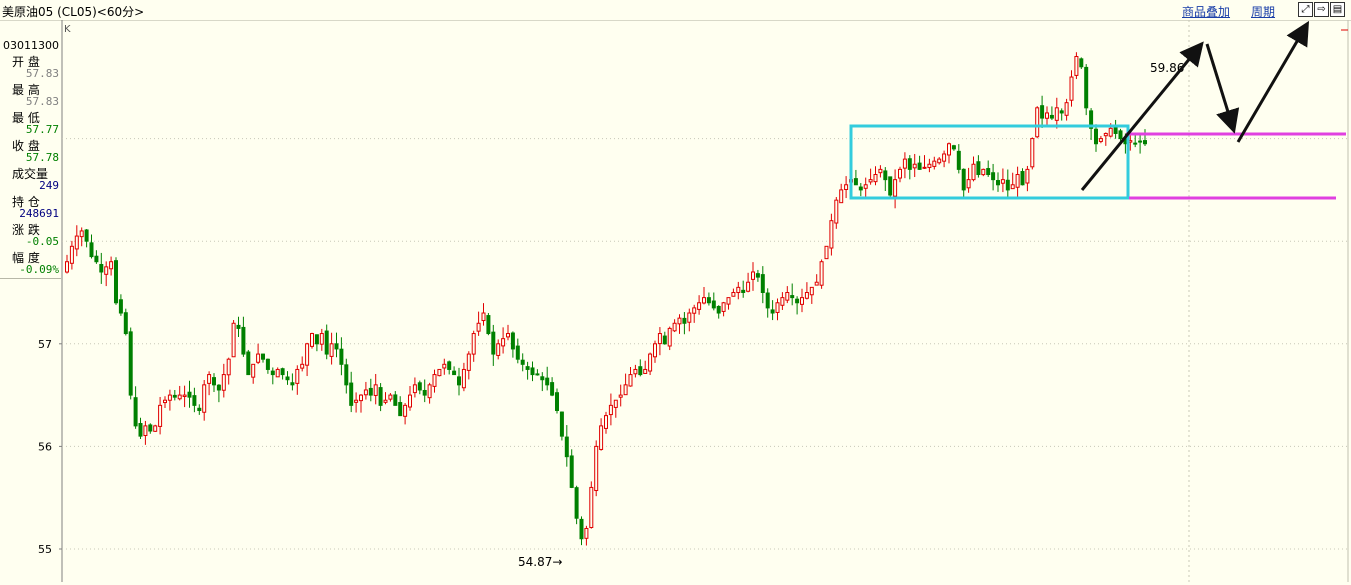 Image resolution: width=1351 pixels, height=585 pixels. I want to click on info-value-0: 57.83, so click(42, 73).